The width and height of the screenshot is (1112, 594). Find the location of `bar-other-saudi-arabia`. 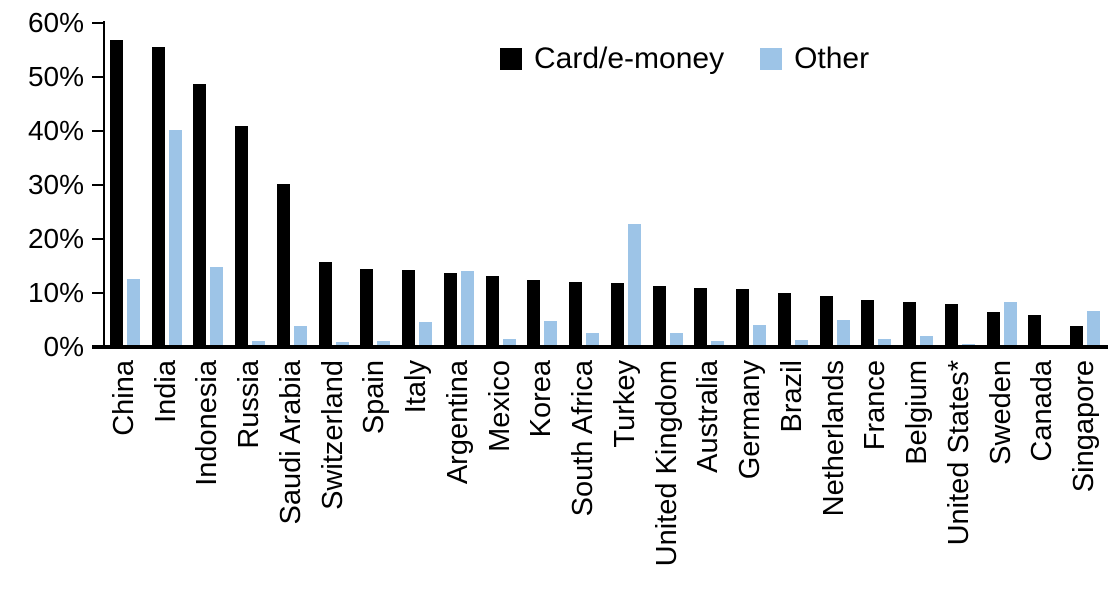

bar-other-saudi-arabia is located at coordinates (300, 335).